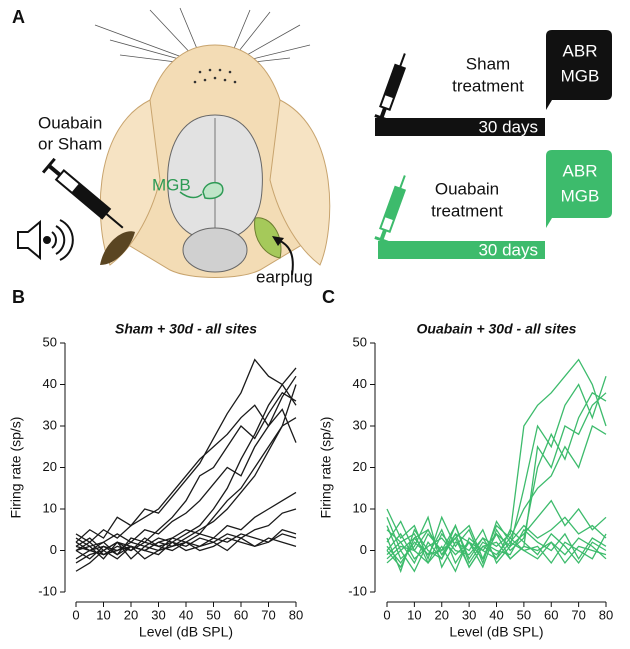  What do you see at coordinates (328, 297) in the screenshot?
I see `panel-letter: C` at bounding box center [328, 297].